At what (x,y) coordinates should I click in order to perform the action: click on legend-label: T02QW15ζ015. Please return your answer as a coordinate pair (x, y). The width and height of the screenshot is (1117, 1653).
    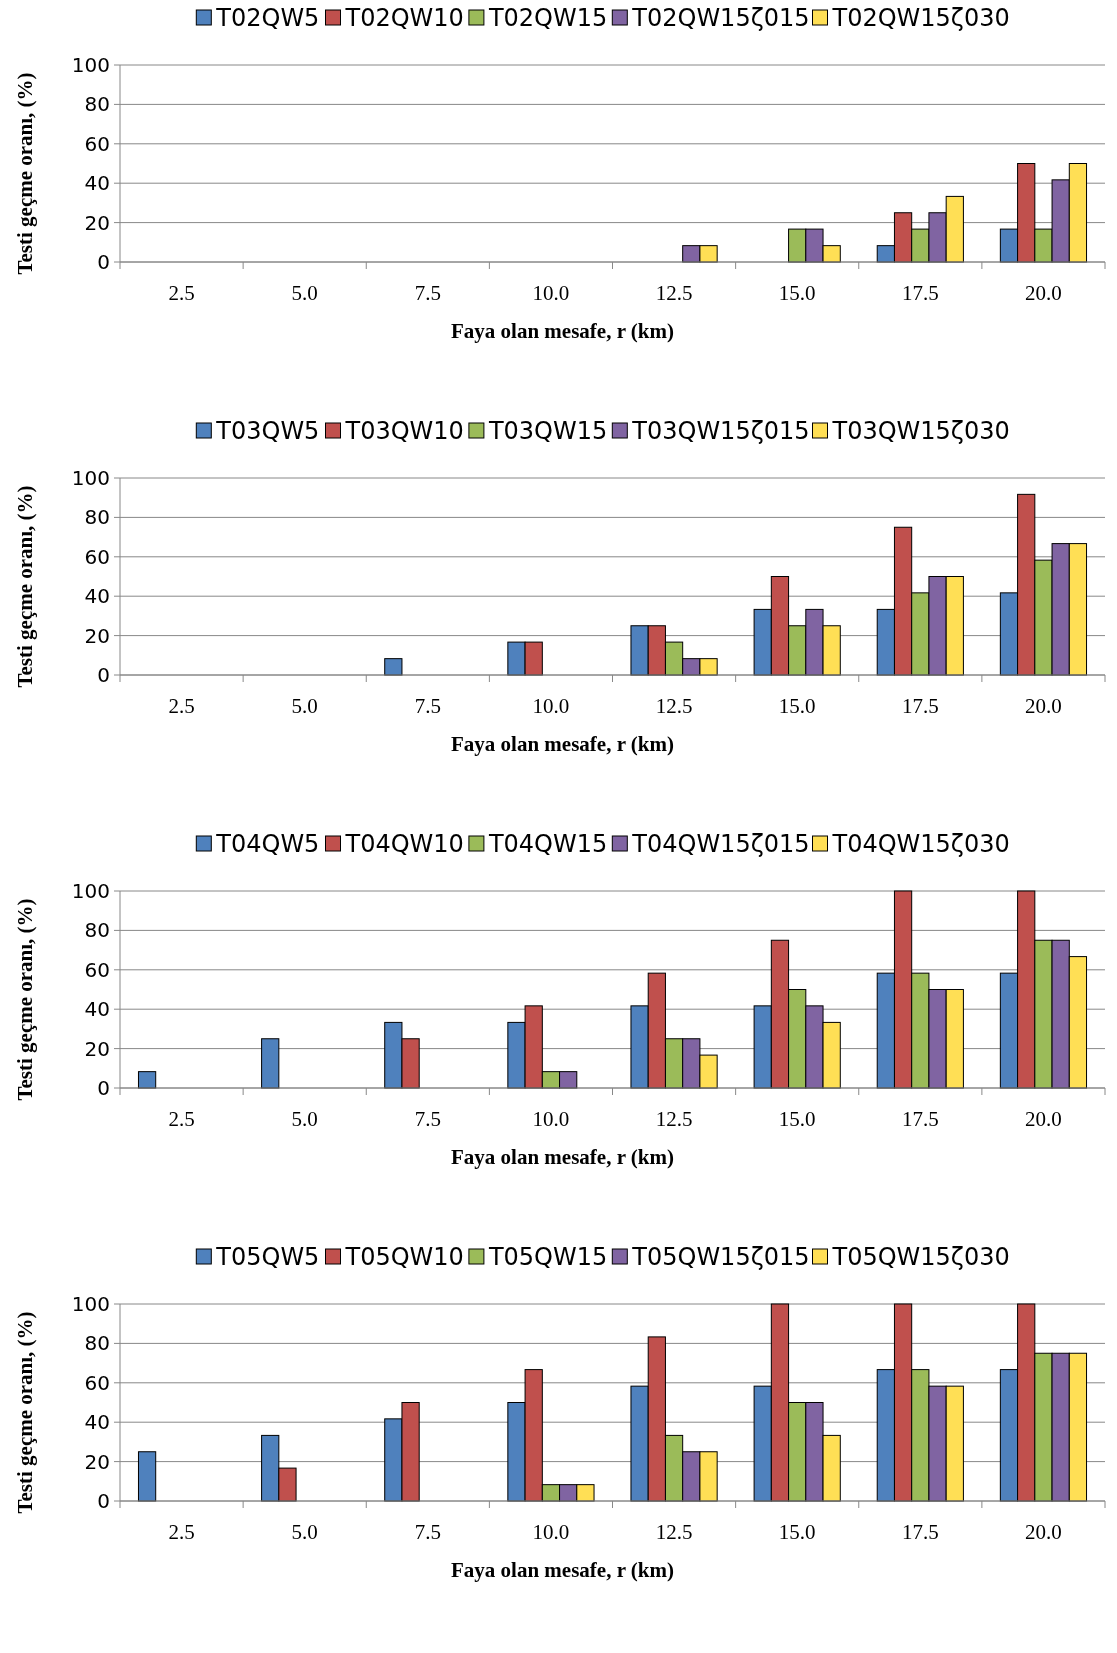
    Looking at the image, I should click on (720, 18).